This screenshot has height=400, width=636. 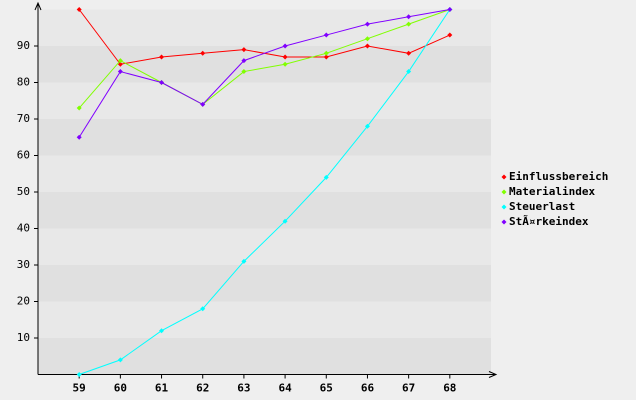 I want to click on legend-label: StÃ¤rkeindex, so click(x=549, y=221).